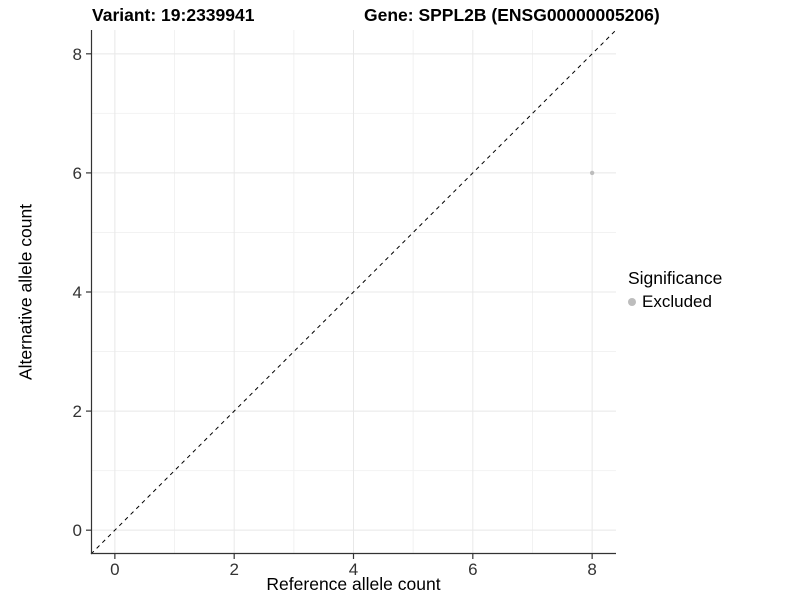 The width and height of the screenshot is (800, 600). What do you see at coordinates (77, 54) in the screenshot?
I see `y-tick-label: 8` at bounding box center [77, 54].